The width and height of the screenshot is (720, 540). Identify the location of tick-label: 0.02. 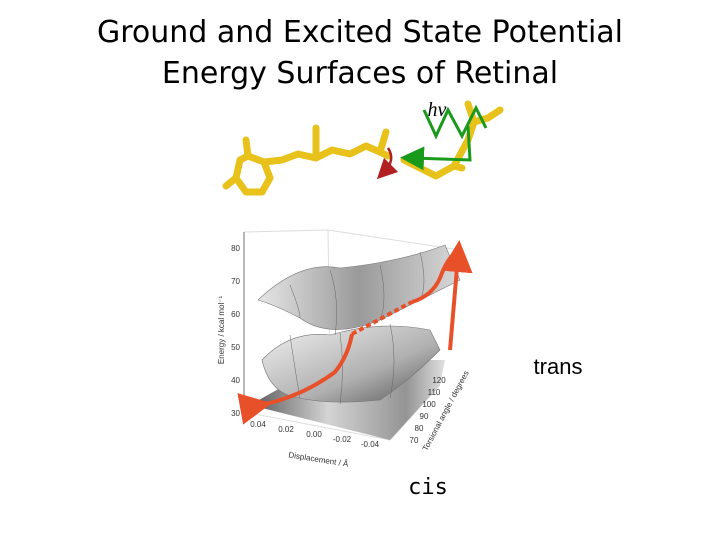
(286, 429).